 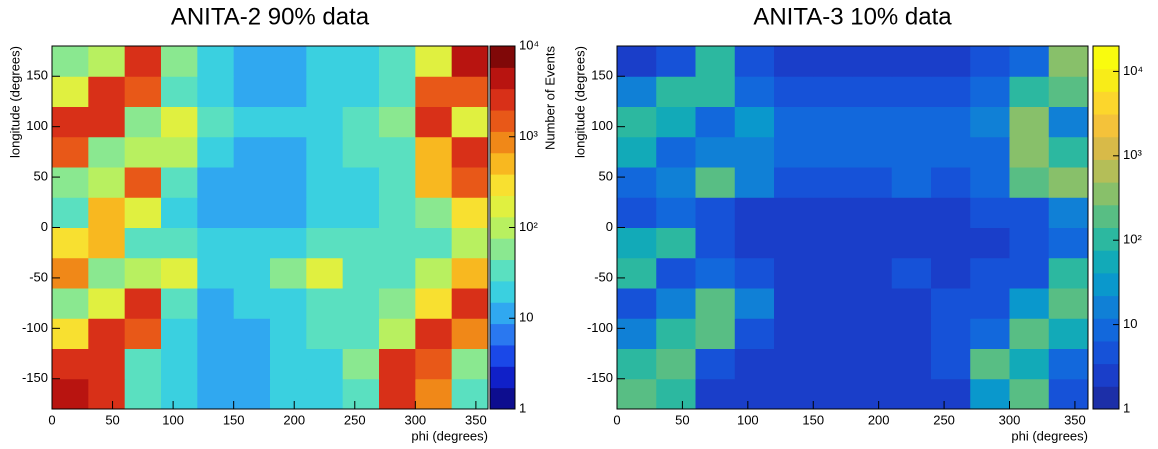 I want to click on y-tick-label: -150, so click(x=600, y=377).